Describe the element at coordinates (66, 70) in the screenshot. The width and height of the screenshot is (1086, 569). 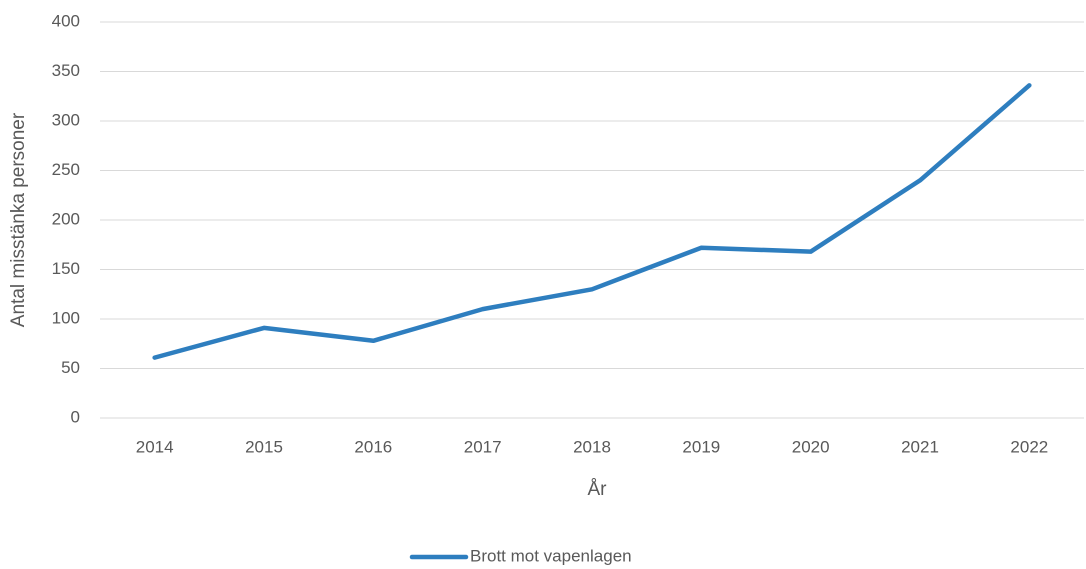
I see `y-tick-label: 350` at that location.